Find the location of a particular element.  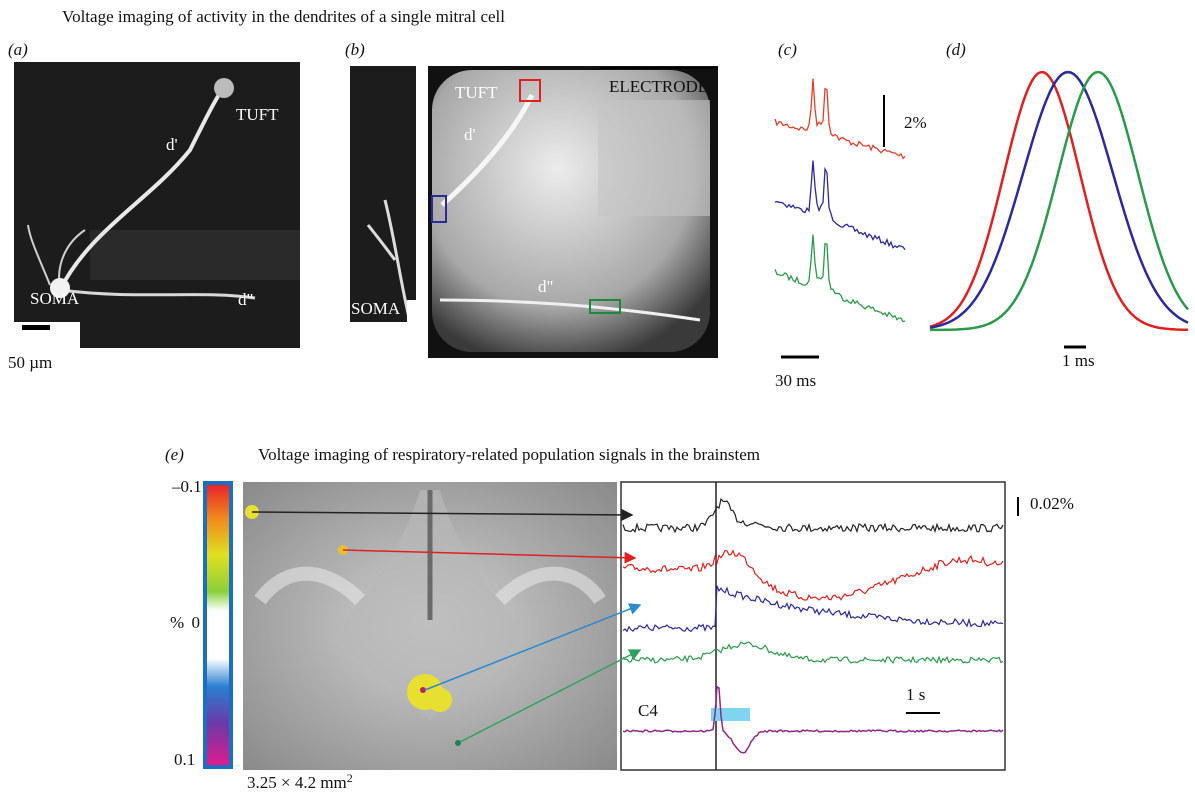

panel-label: (d) is located at coordinates (956, 49).